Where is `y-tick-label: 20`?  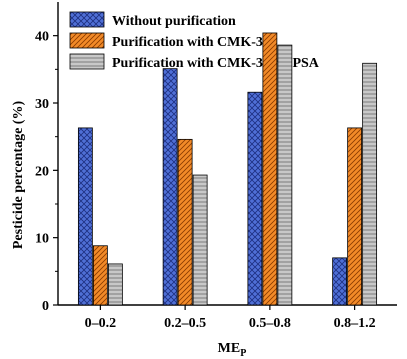 y-tick-label: 20 is located at coordinates (42, 171).